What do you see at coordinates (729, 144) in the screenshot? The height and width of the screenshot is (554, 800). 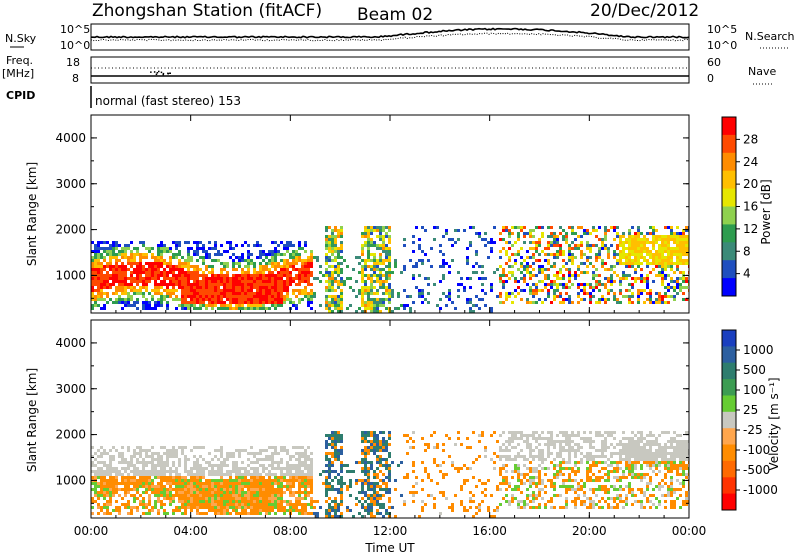 I see `colorbar-segment` at bounding box center [729, 144].